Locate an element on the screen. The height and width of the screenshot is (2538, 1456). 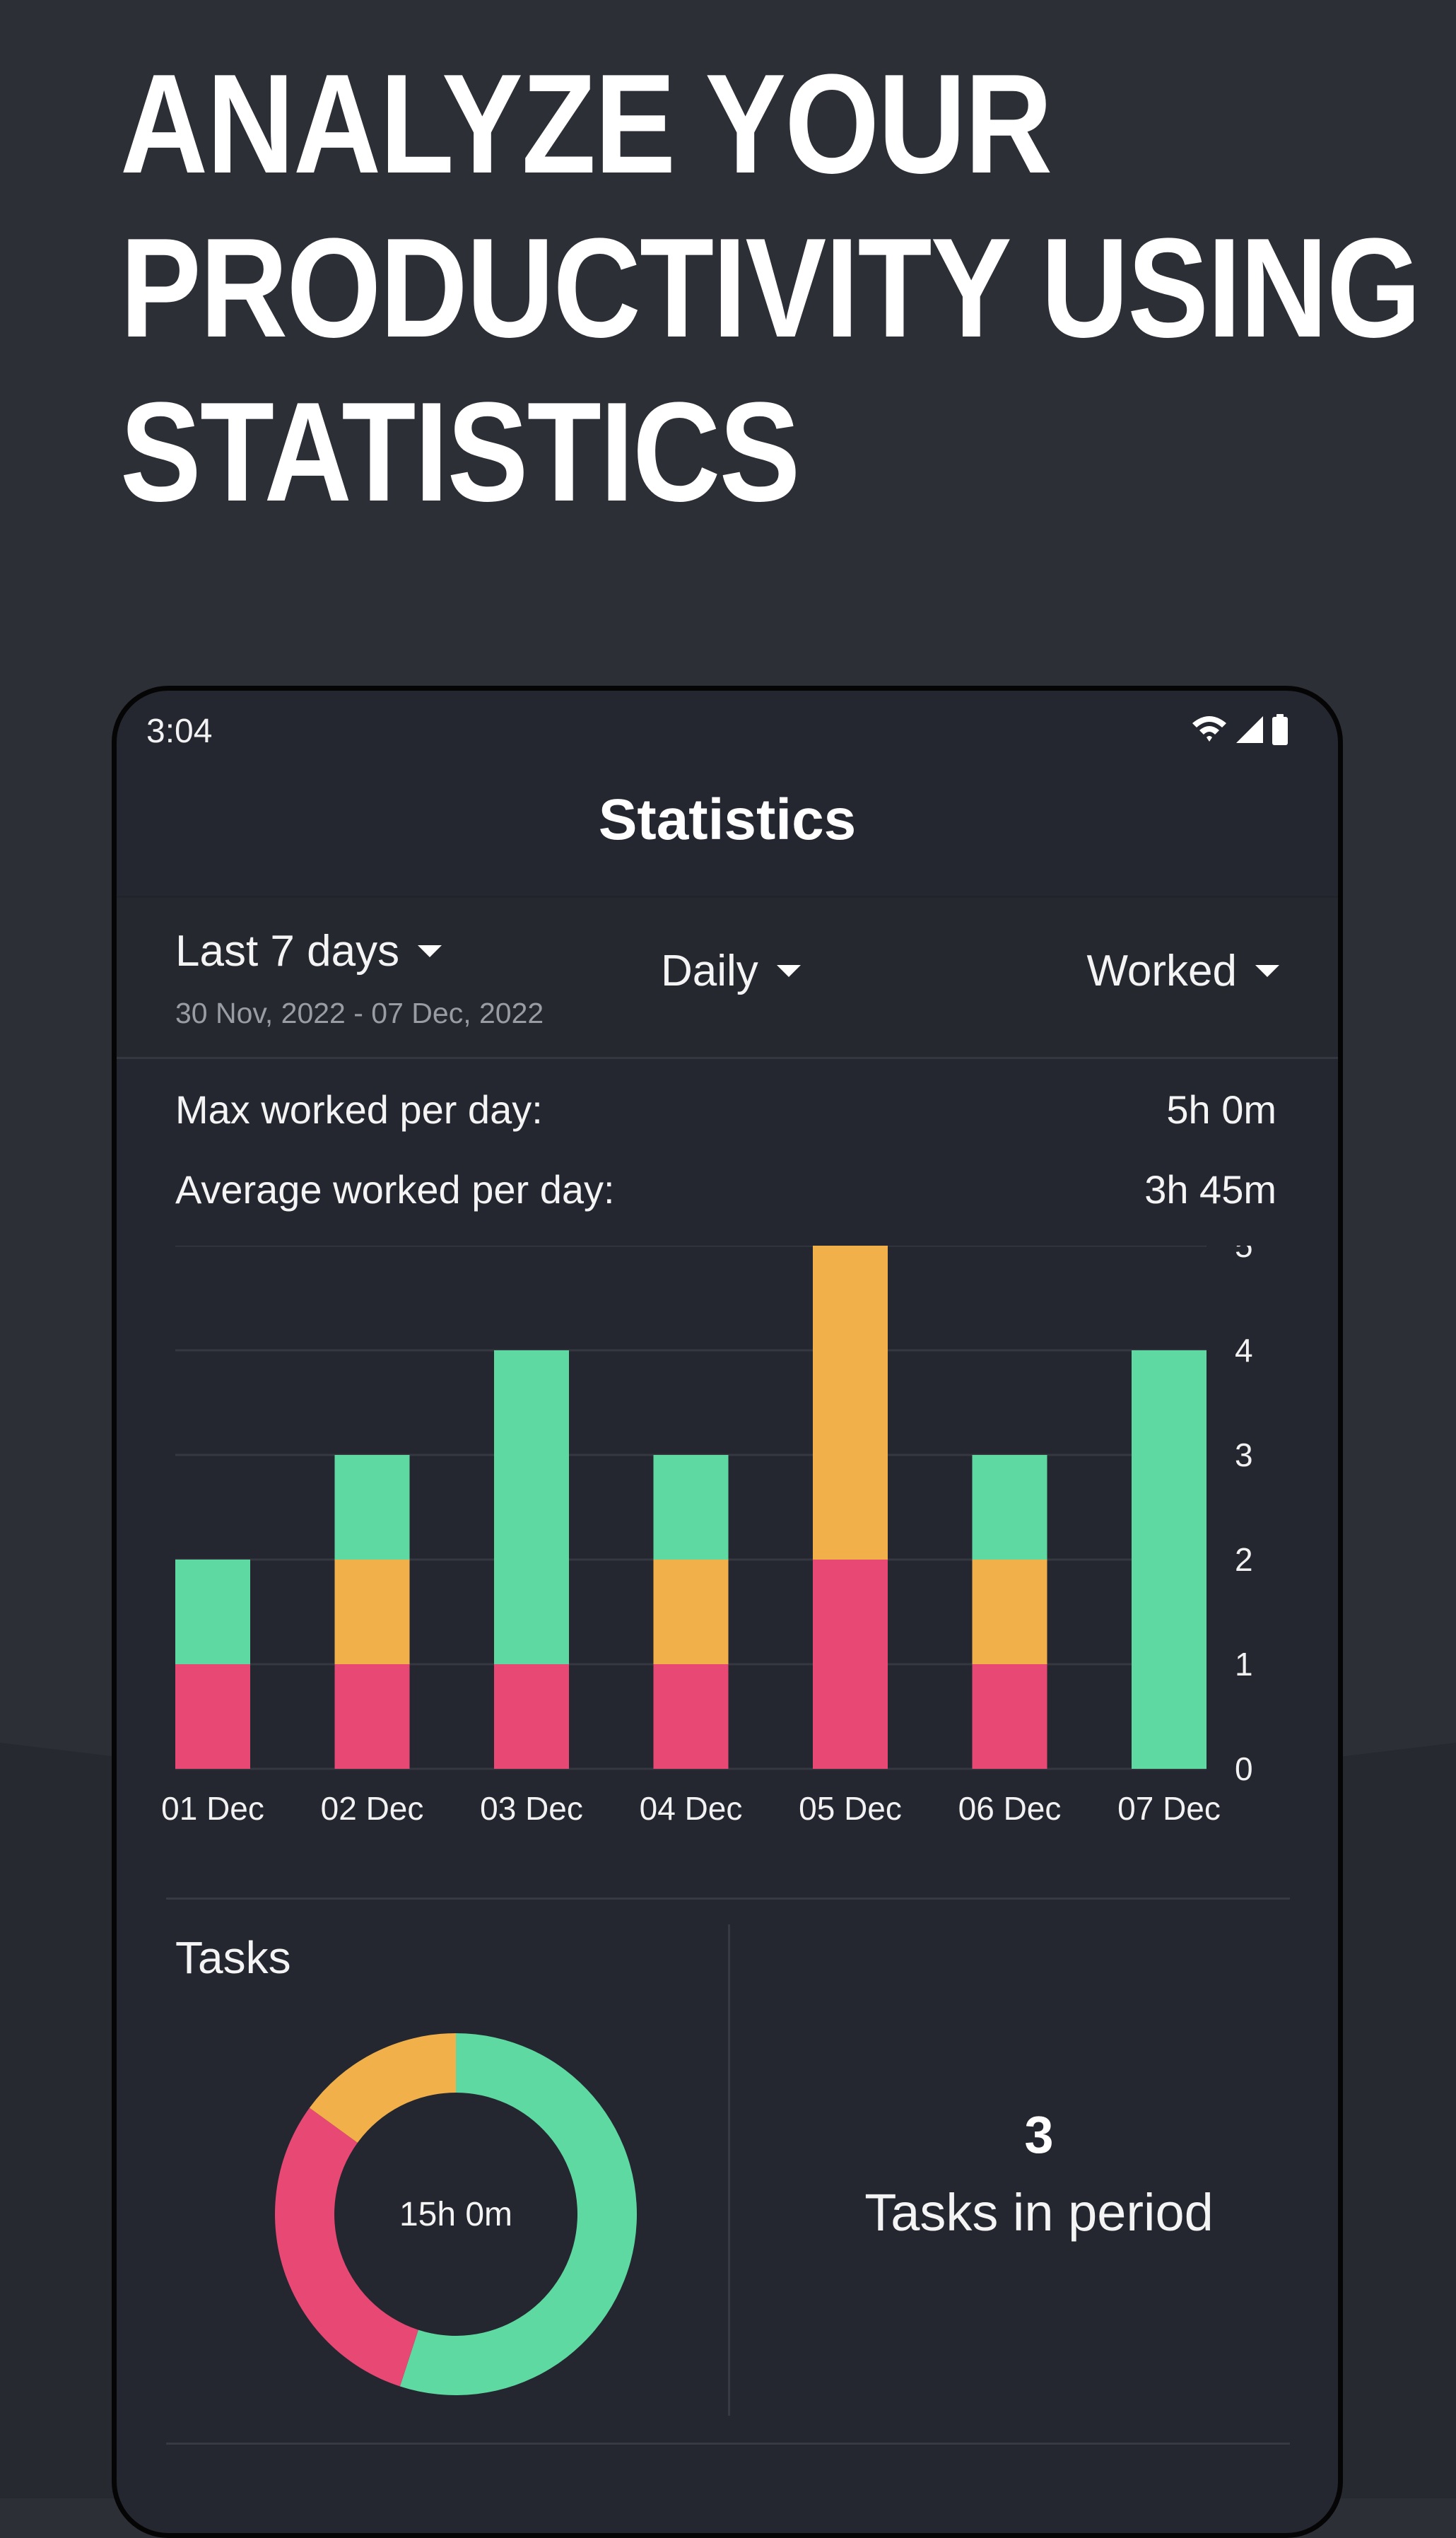
headline-line-2: PRODUCTIVITY USING is located at coordinates (771, 288).